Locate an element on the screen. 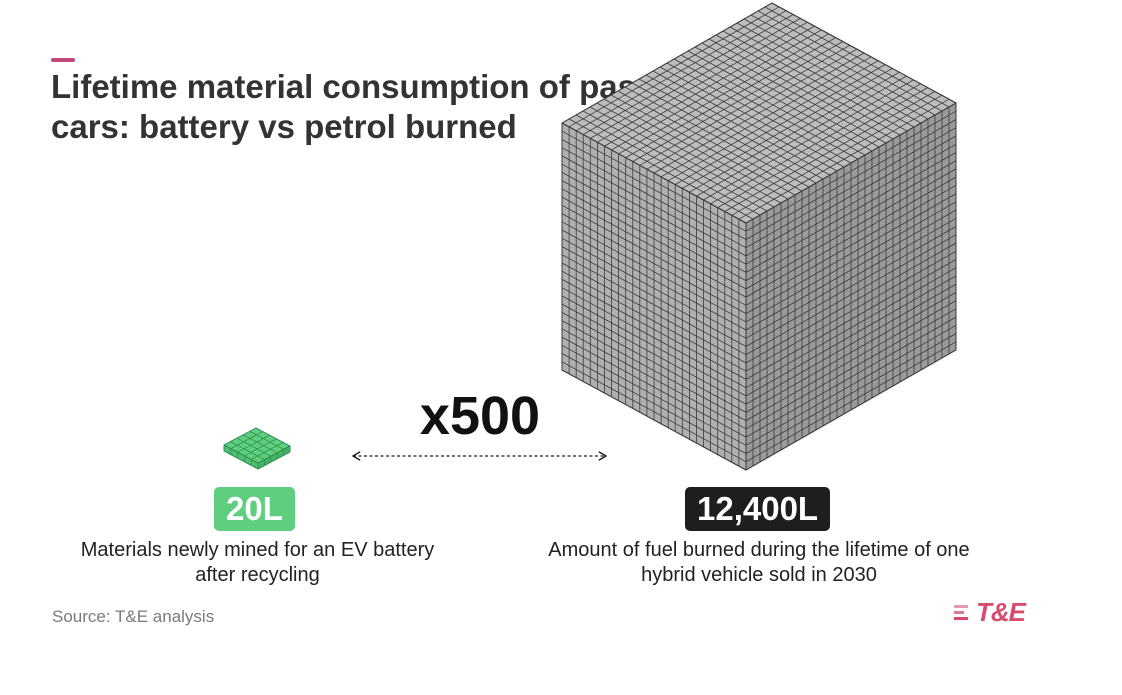  petrol-value-badge: 12,400L is located at coordinates (758, 509).